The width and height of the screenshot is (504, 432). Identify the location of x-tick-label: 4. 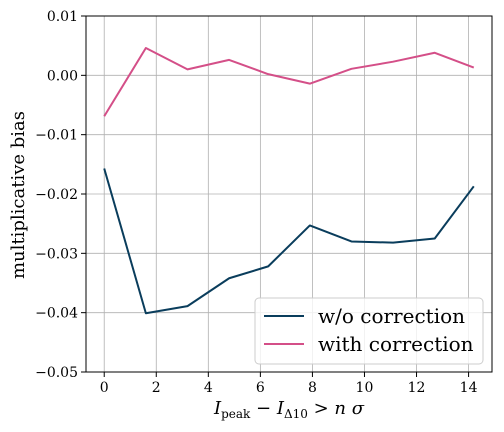
(208, 388).